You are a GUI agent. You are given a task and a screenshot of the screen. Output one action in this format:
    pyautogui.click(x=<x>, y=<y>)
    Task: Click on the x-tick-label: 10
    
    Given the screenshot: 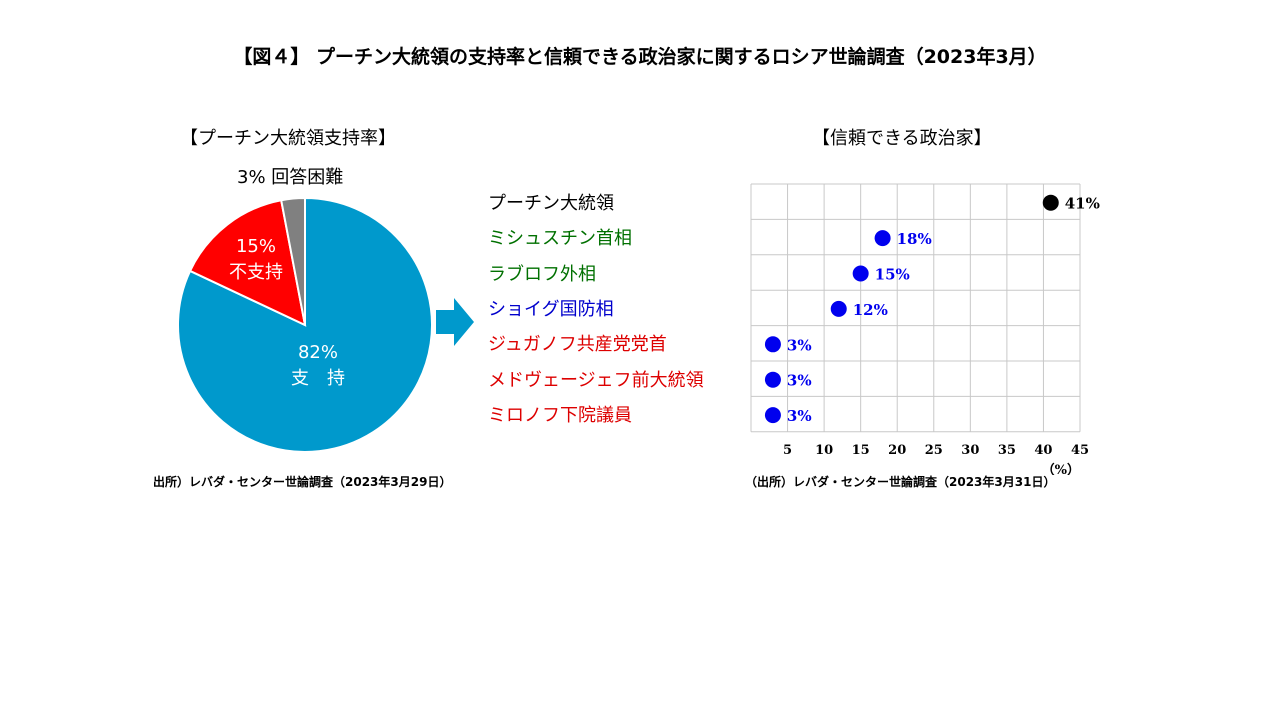 What is the action you would take?
    pyautogui.click(x=824, y=450)
    